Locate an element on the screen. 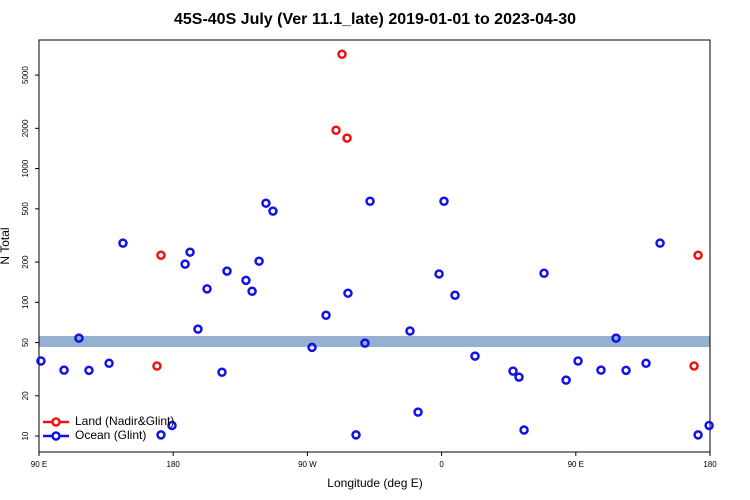 The height and width of the screenshot is (500, 750). y-tick-label: 1000 is located at coordinates (25, 168).